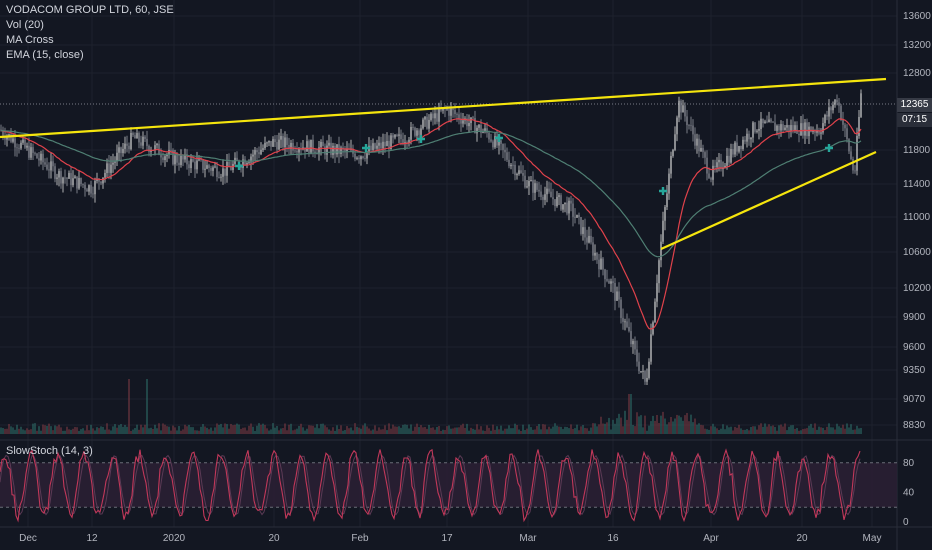  What do you see at coordinates (914, 317) in the screenshot?
I see `price-tick-label: 9900` at bounding box center [914, 317].